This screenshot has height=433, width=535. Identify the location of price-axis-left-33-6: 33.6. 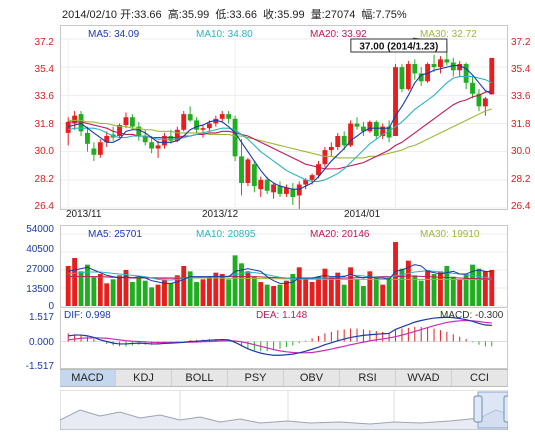
(44, 96).